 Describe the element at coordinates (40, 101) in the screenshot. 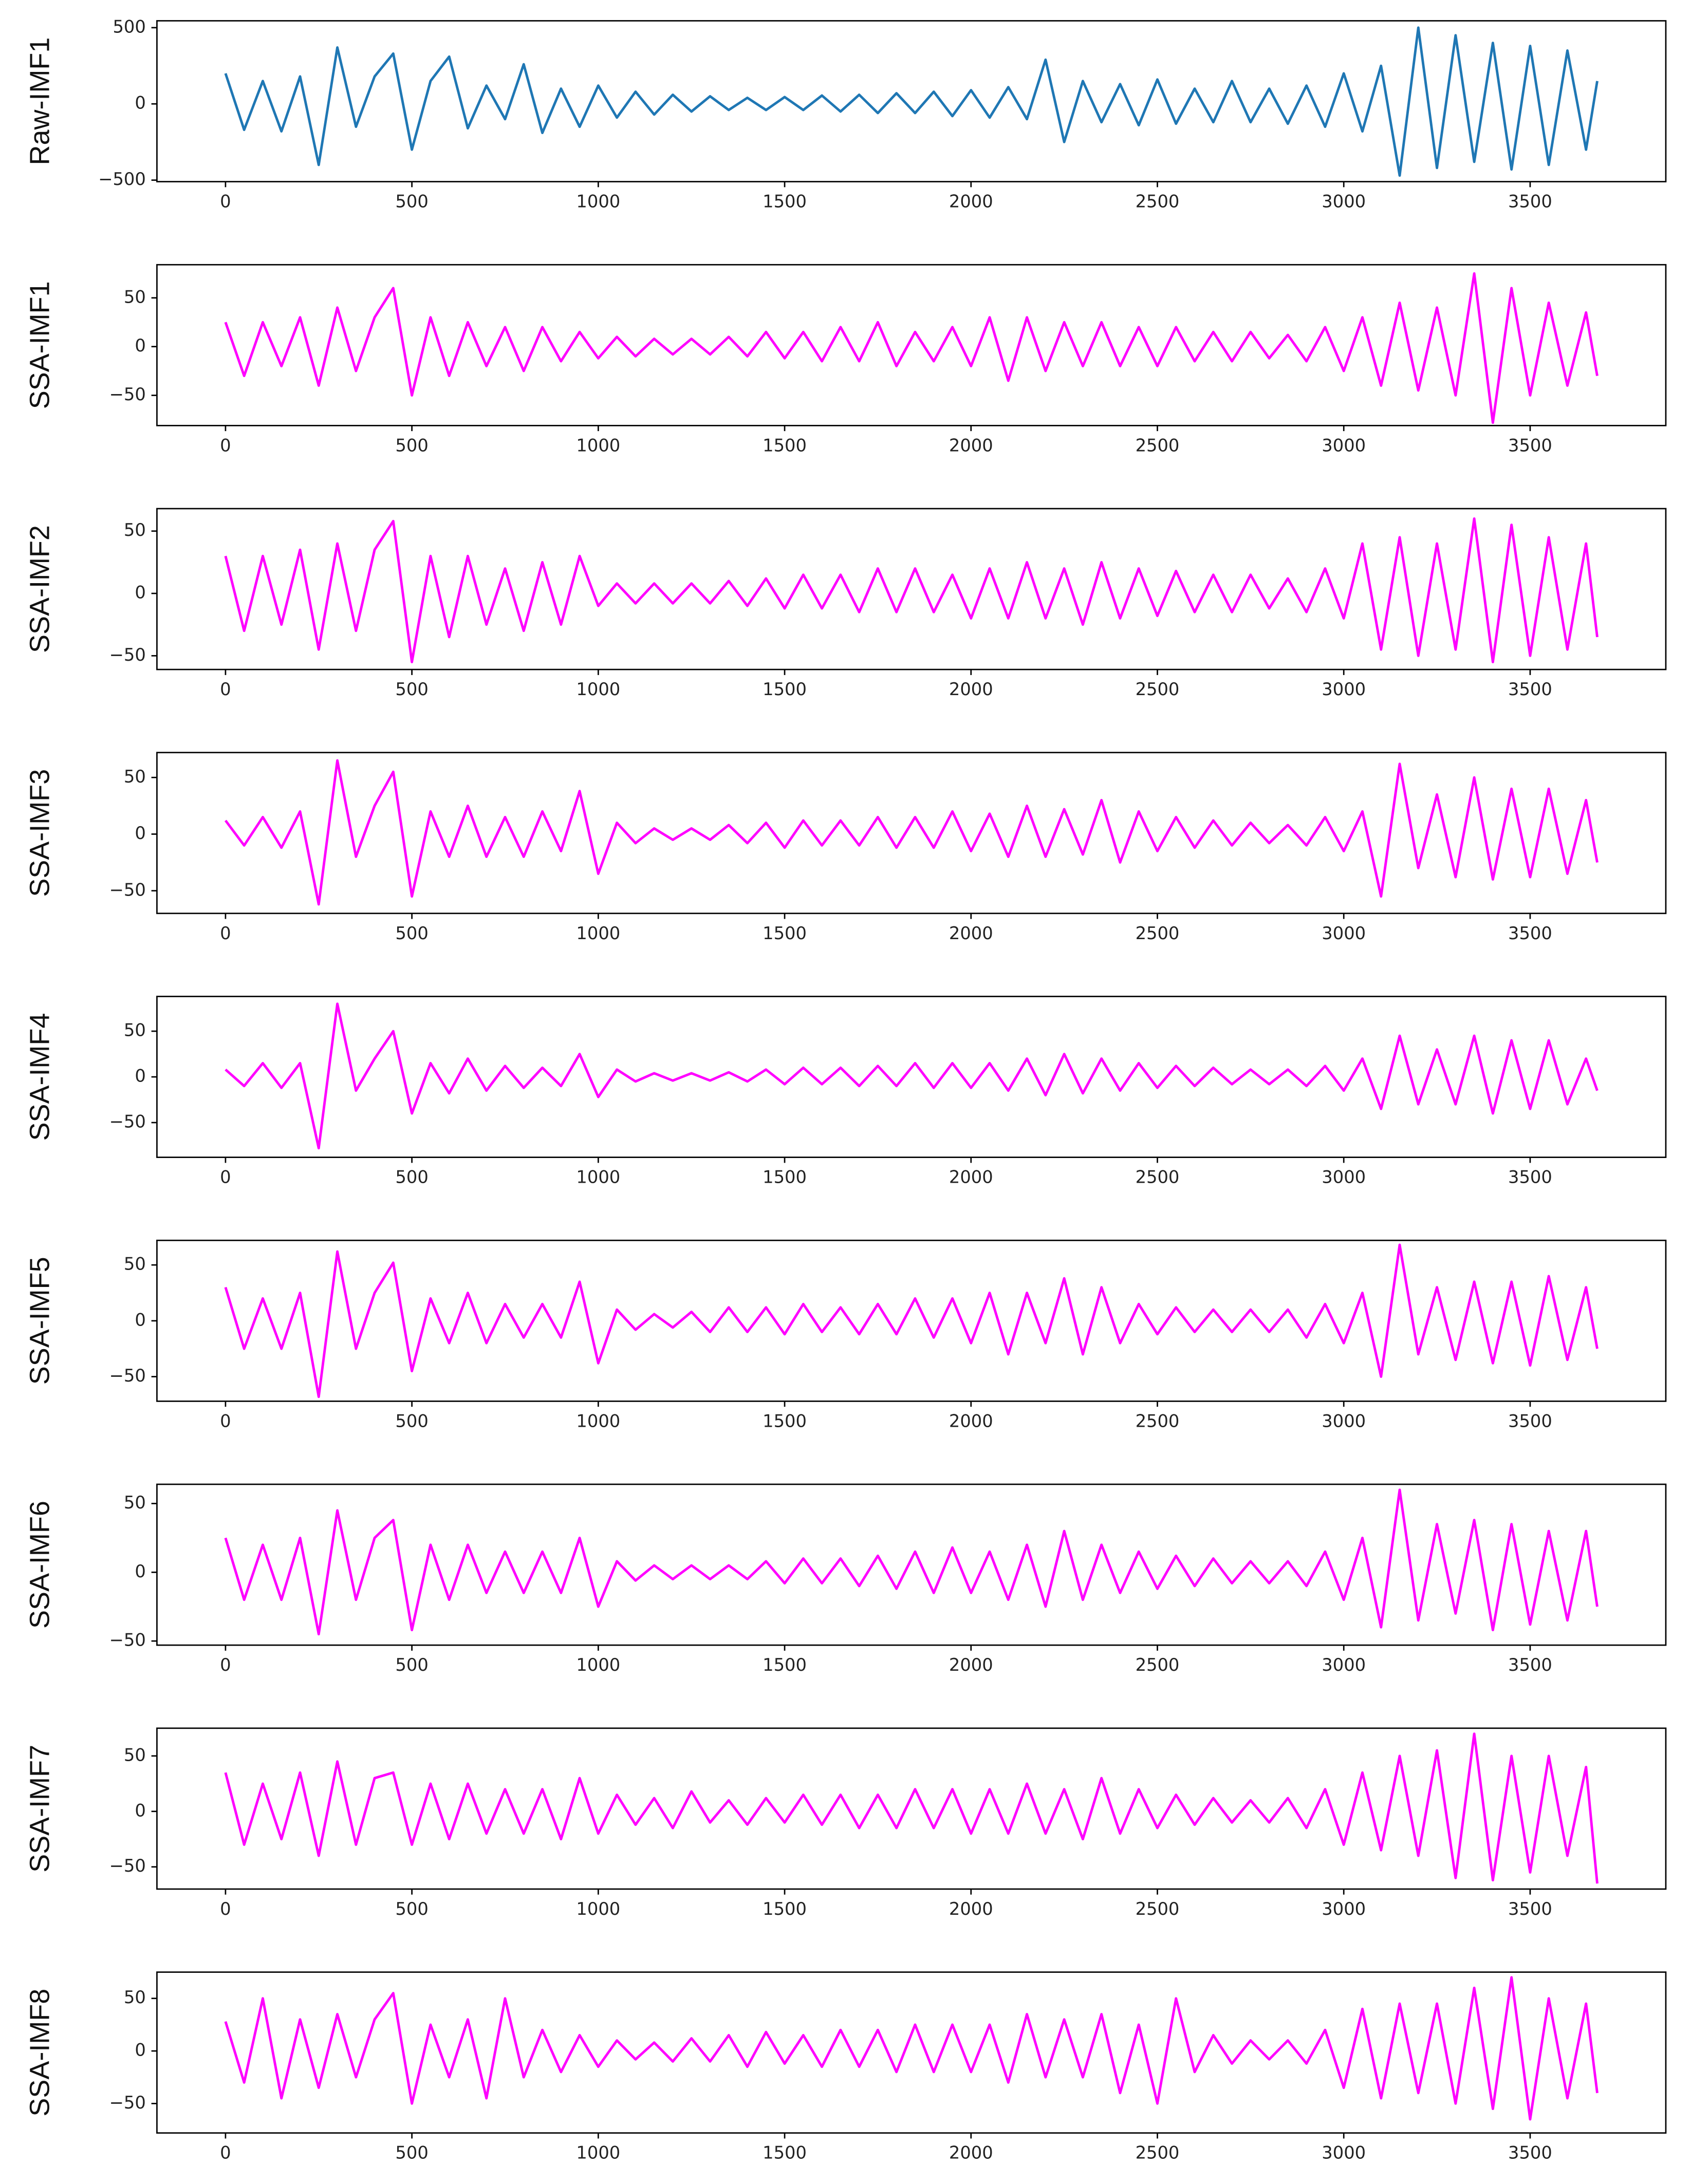

I see `y-axis-label: Raw-IMF1` at that location.